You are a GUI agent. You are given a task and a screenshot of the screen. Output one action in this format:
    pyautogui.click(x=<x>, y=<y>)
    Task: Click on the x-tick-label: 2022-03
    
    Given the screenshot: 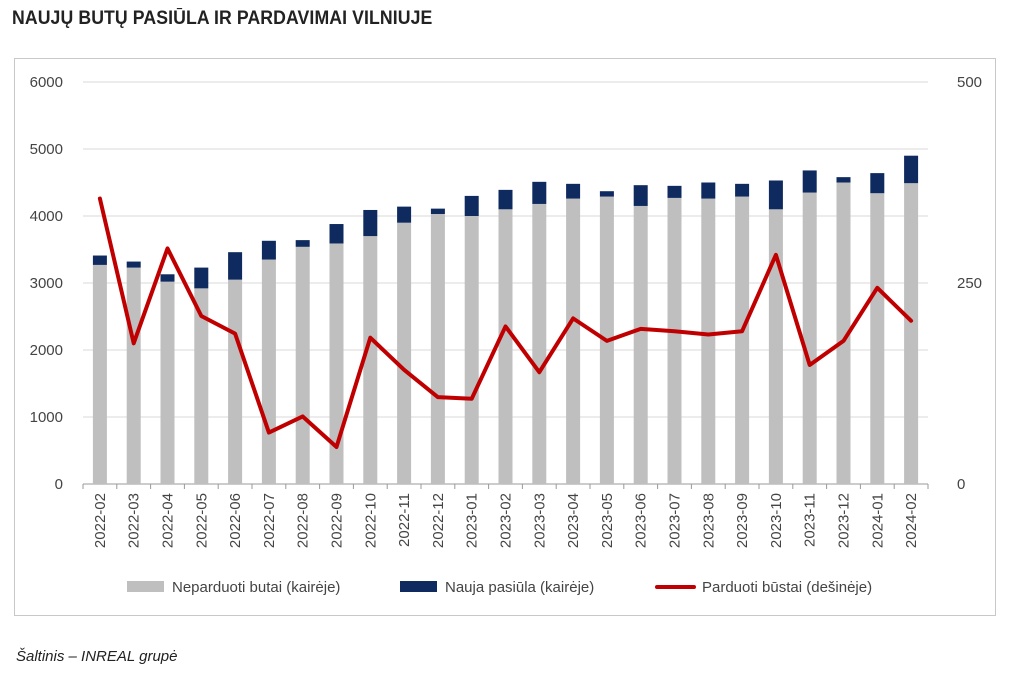 What is the action you would take?
    pyautogui.click(x=134, y=520)
    